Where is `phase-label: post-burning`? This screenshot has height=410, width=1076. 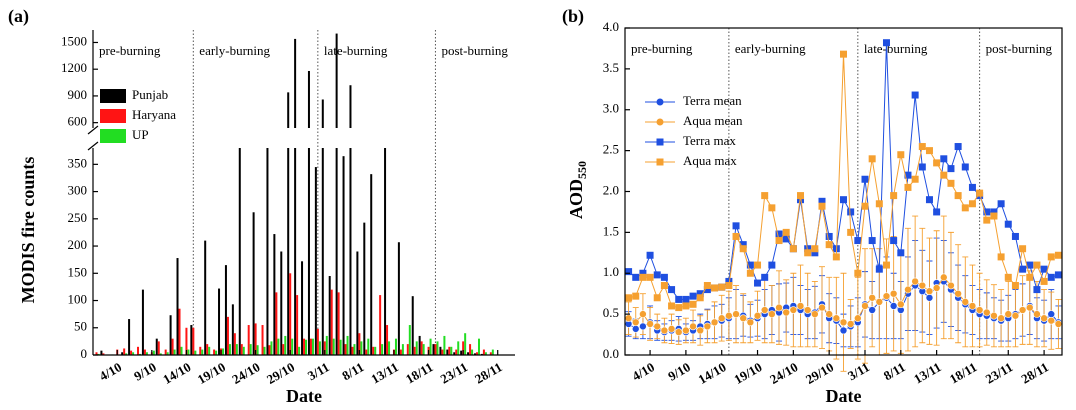
phase-label: post-burning is located at coordinates (1019, 48).